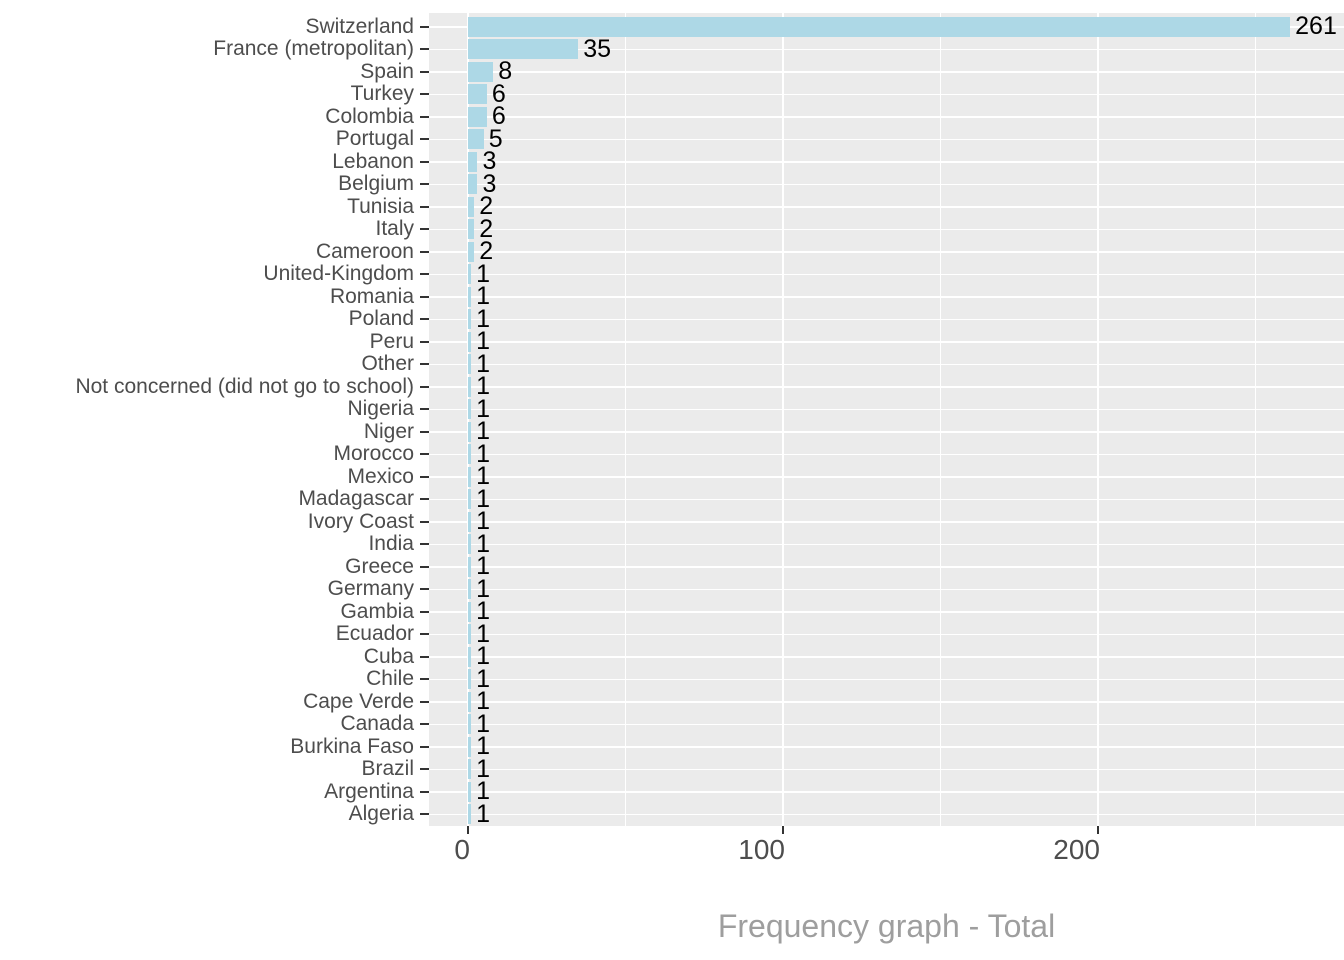 Image resolution: width=1344 pixels, height=960 pixels. What do you see at coordinates (394, 229) in the screenshot?
I see `y-axis-label: Italy` at bounding box center [394, 229].